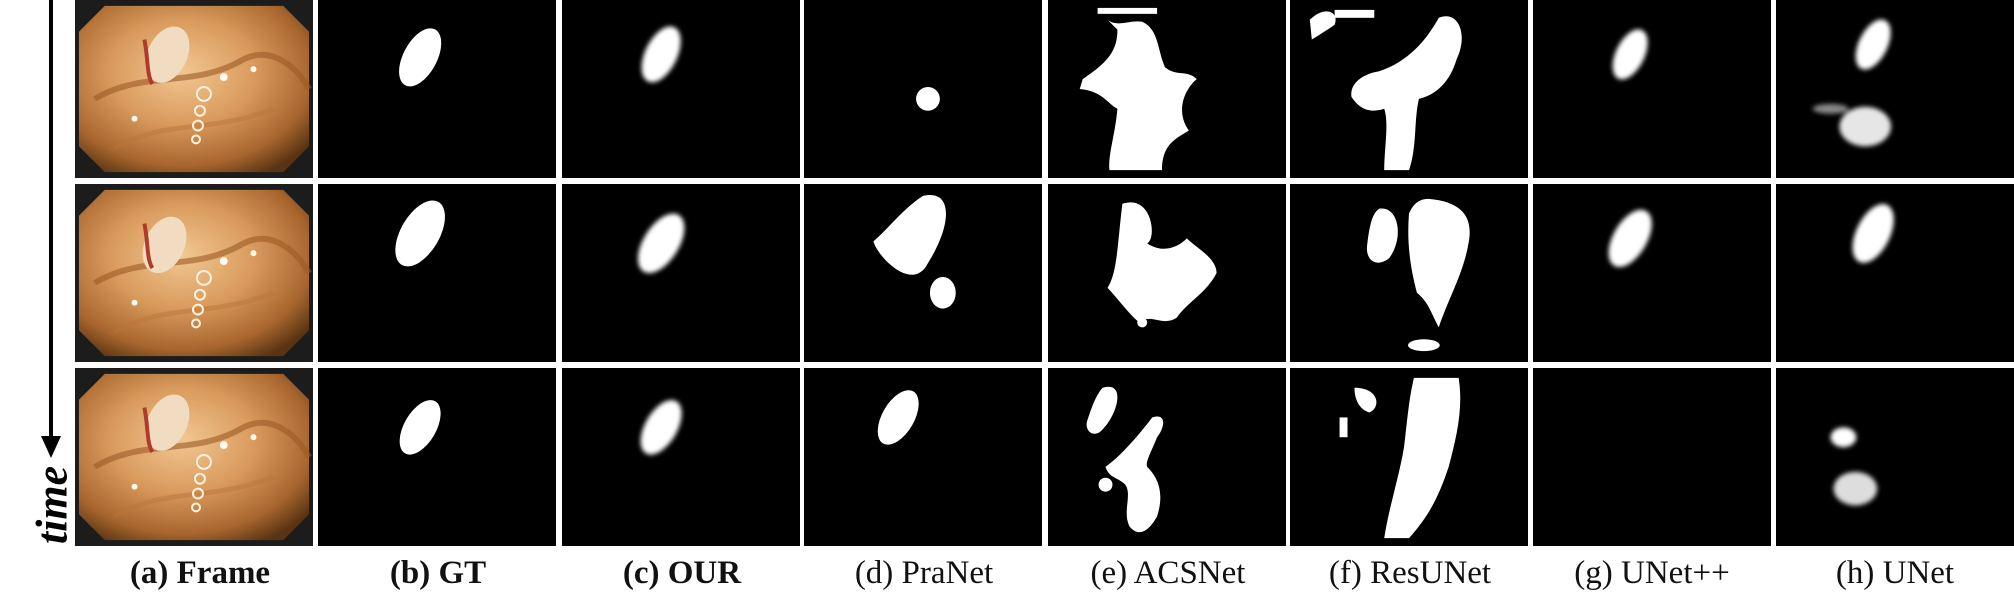 This screenshot has height=616, width=2014. I want to click on caption-unet: (h) UNet, so click(1895, 573).